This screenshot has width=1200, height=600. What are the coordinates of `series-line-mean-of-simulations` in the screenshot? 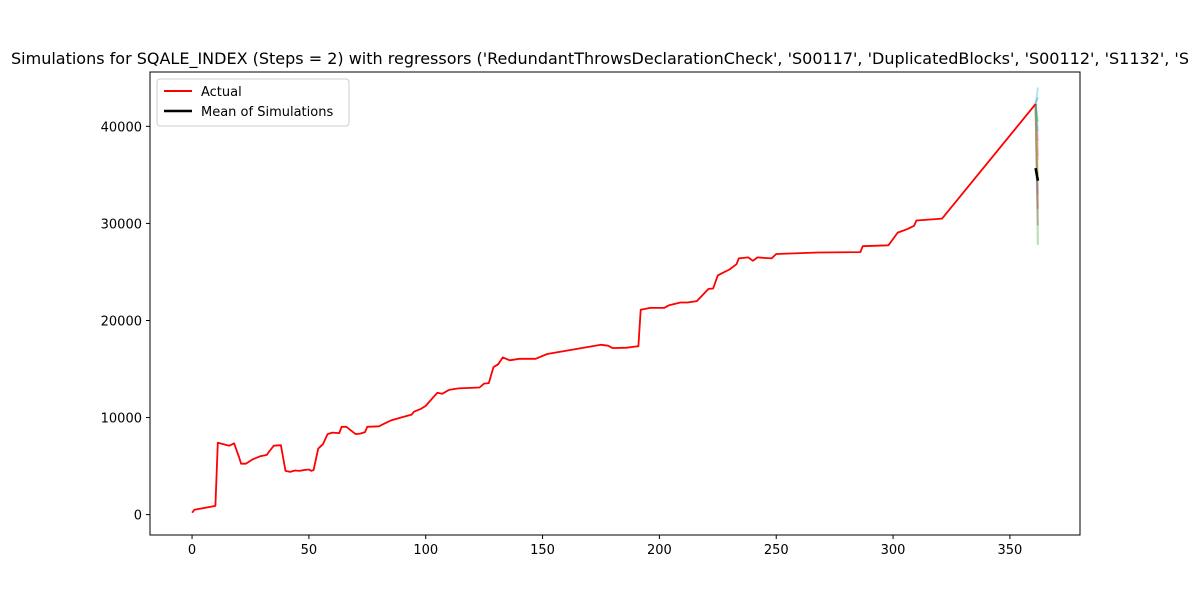 It's located at (1037, 174).